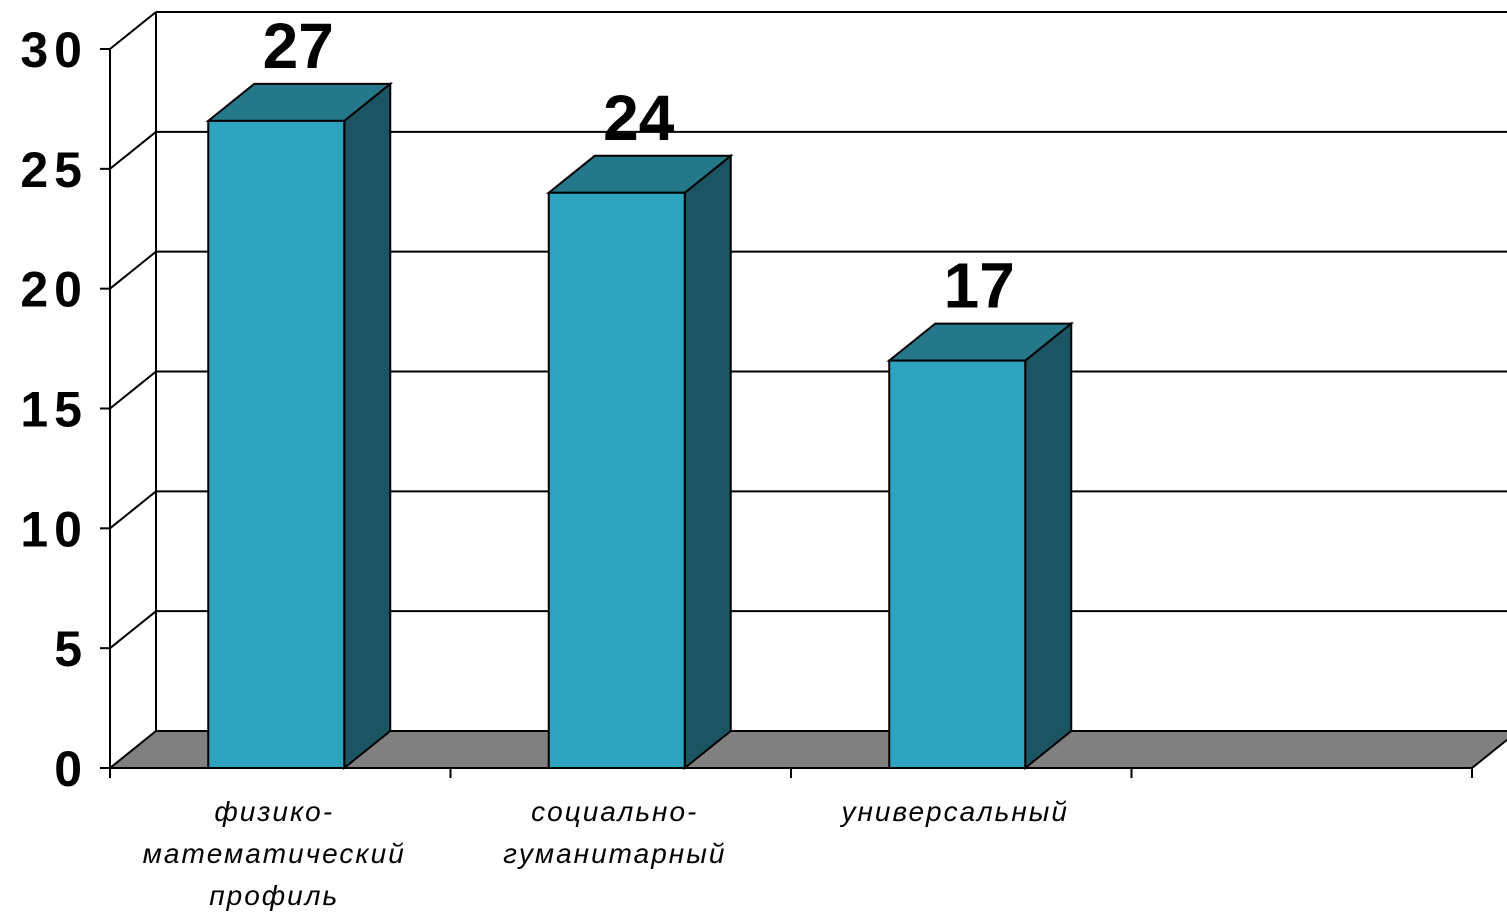 This screenshot has height=913, width=1507. What do you see at coordinates (54, 529) in the screenshot?
I see `y-tick-label: 10` at bounding box center [54, 529].